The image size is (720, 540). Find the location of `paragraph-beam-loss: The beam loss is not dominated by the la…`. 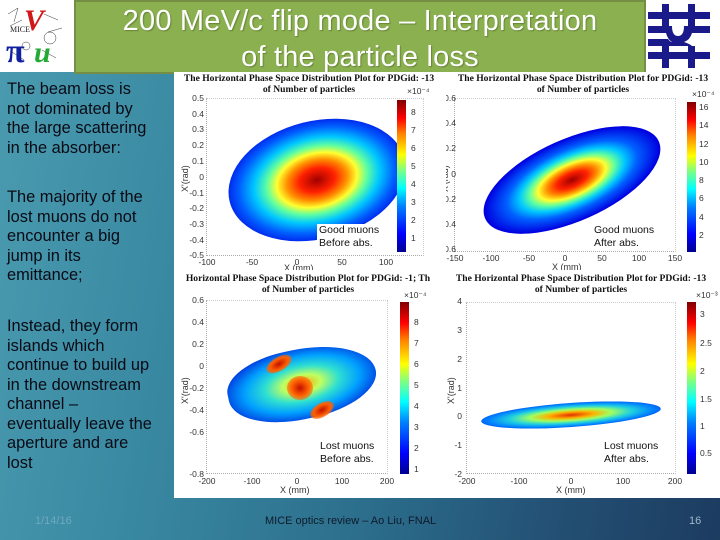

paragraph-beam-loss: The beam loss is not dominated by the la… is located at coordinates (76, 119).